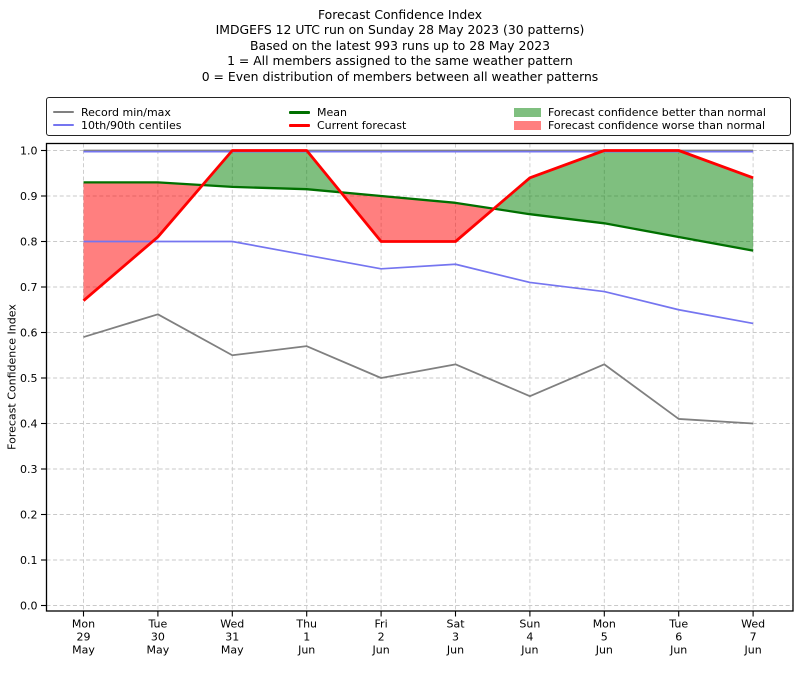 The image size is (800, 676). I want to click on legend-item-confidence-better: Forecast confidence better than normal, so click(640, 112).